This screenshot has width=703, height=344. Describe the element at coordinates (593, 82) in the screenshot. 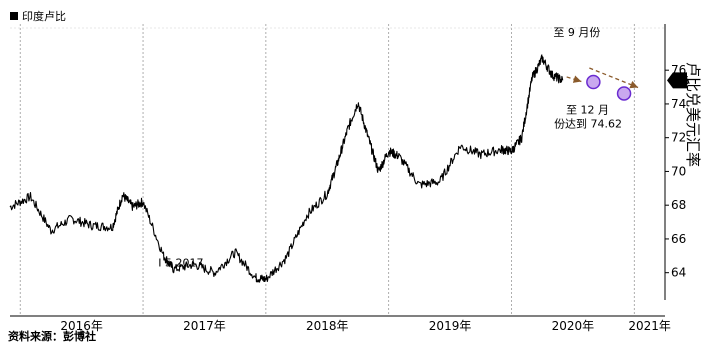

I see `forecast-point-sep` at that location.